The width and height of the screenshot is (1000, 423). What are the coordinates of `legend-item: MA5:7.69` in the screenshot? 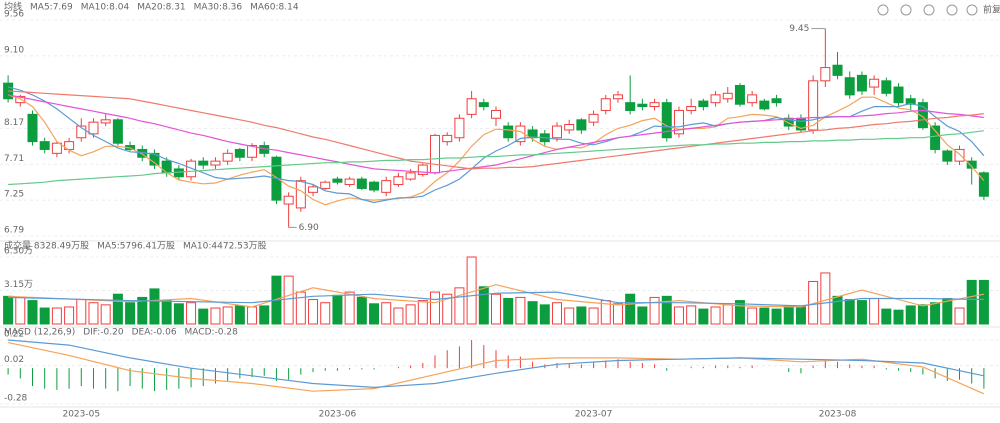 It's located at (51, 8).